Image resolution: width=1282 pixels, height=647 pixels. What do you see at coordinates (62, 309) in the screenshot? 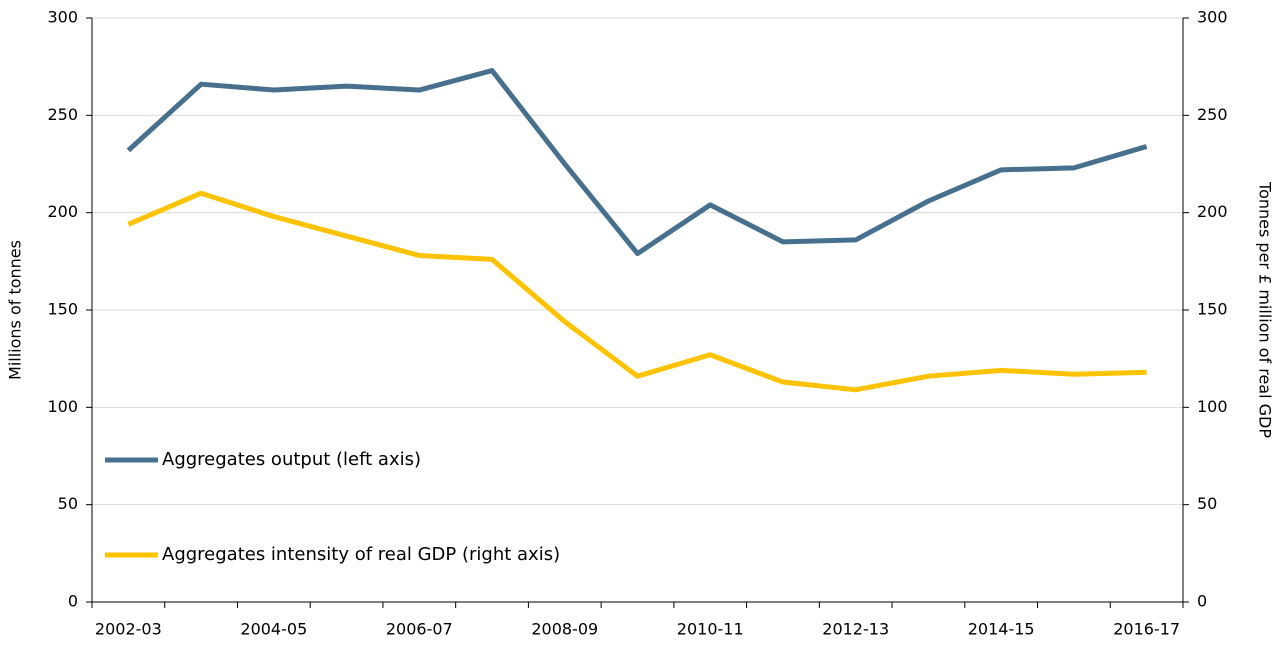
I see `y-tick-label: 150` at bounding box center [62, 309].